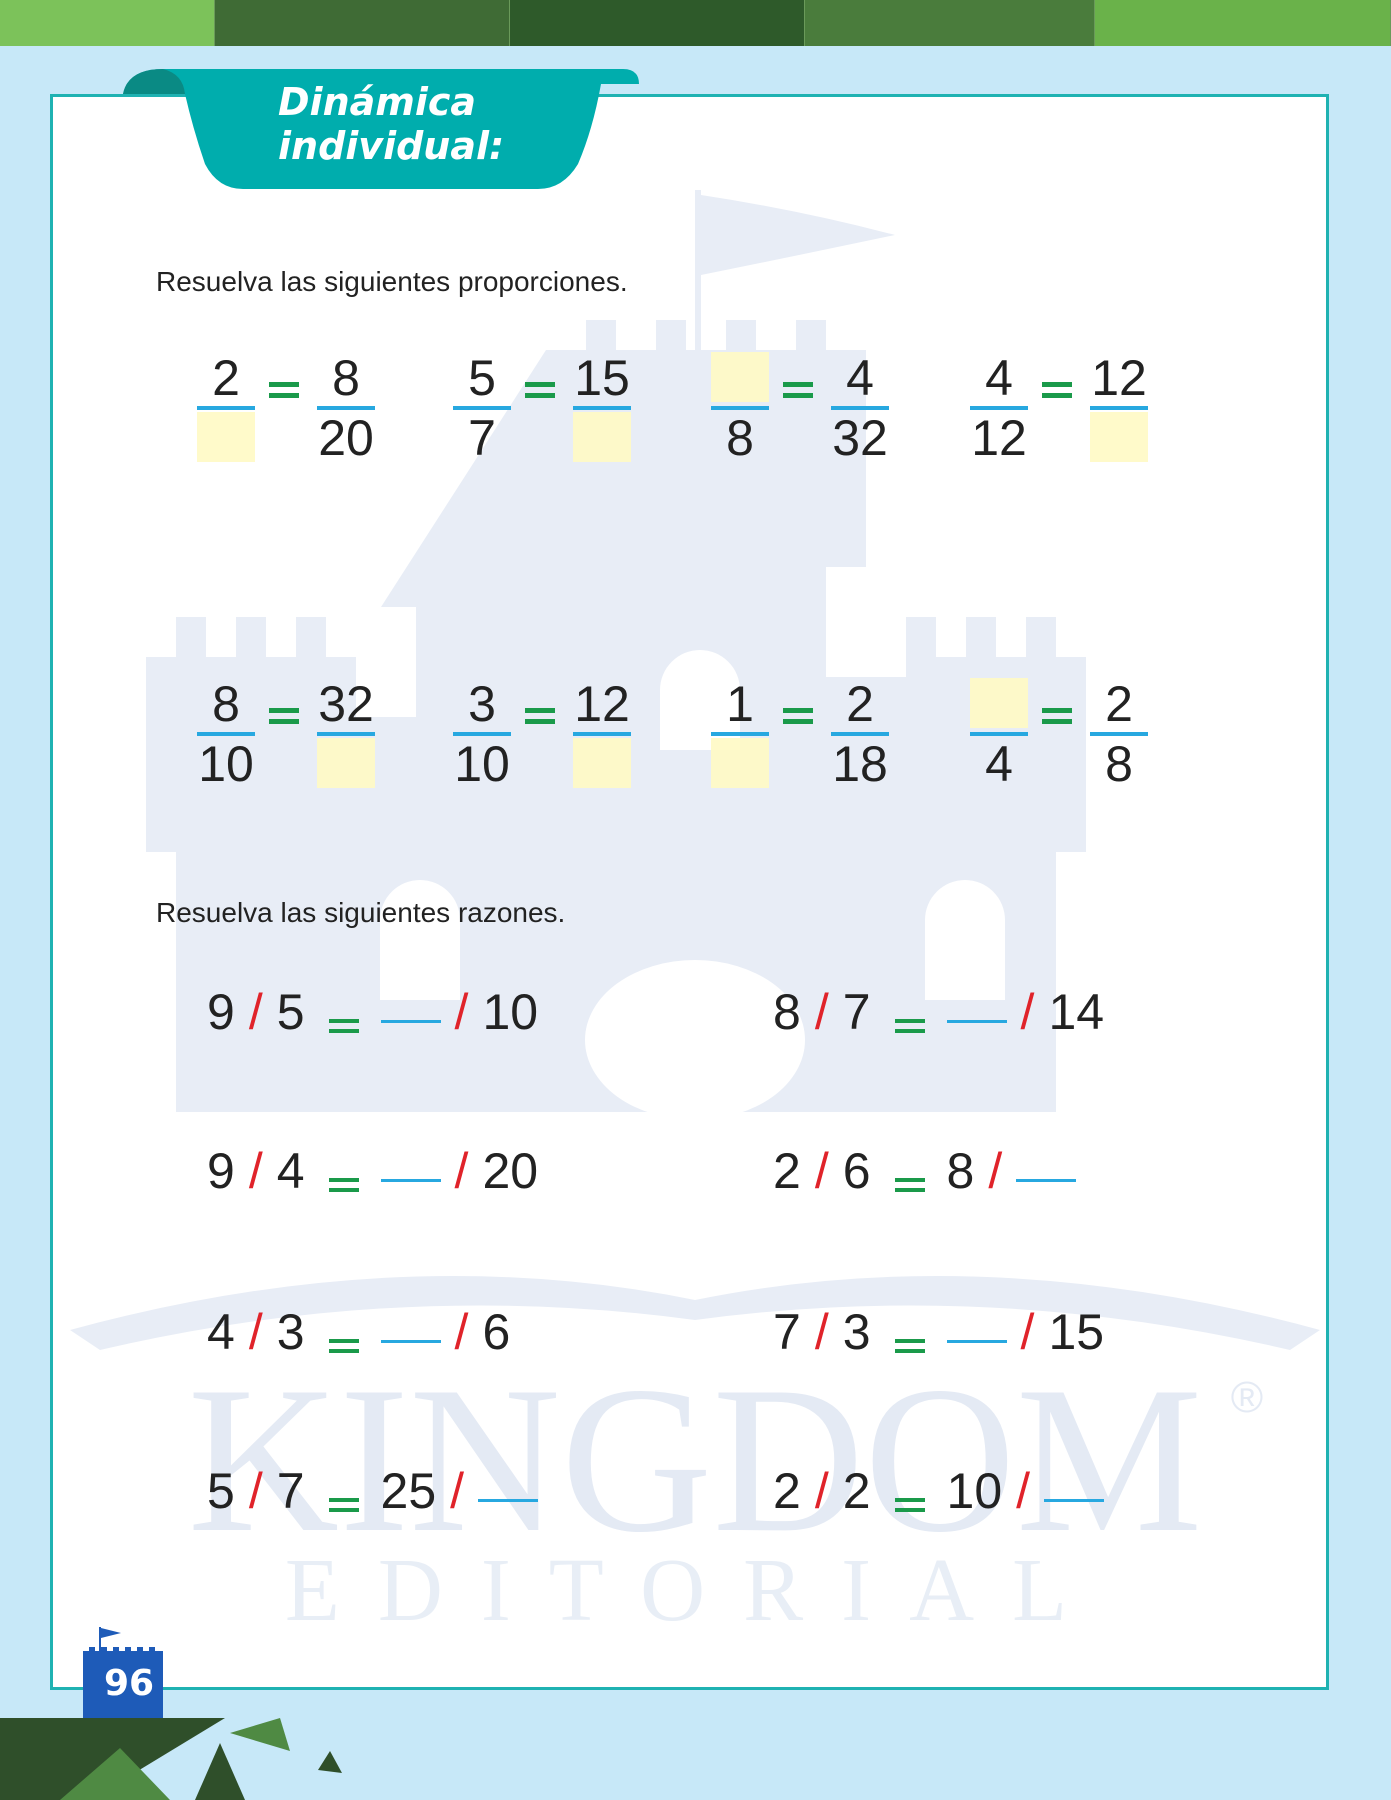 Image resolution: width=1391 pixels, height=1800 pixels. Describe the element at coordinates (482, 704) in the screenshot. I see `number: 3` at that location.